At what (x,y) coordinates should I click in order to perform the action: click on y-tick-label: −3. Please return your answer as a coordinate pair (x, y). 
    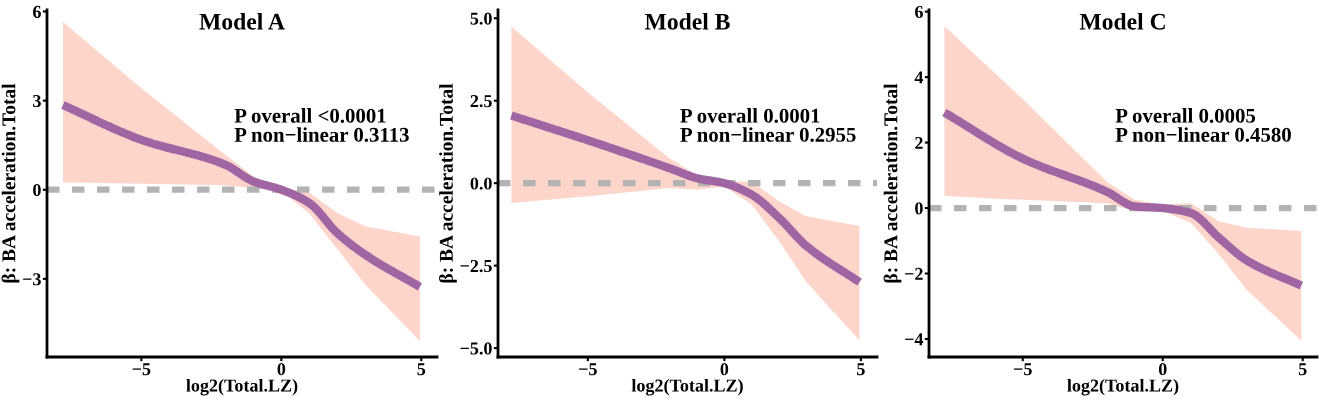
    Looking at the image, I should click on (32, 279).